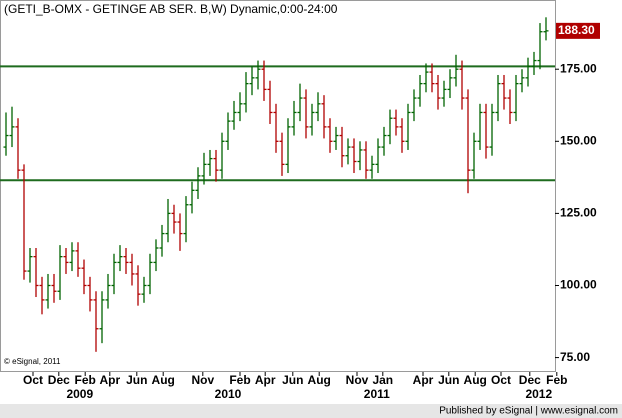 The width and height of the screenshot is (622, 418). What do you see at coordinates (578, 285) in the screenshot?
I see `y-tick-label: 100.00` at bounding box center [578, 285].